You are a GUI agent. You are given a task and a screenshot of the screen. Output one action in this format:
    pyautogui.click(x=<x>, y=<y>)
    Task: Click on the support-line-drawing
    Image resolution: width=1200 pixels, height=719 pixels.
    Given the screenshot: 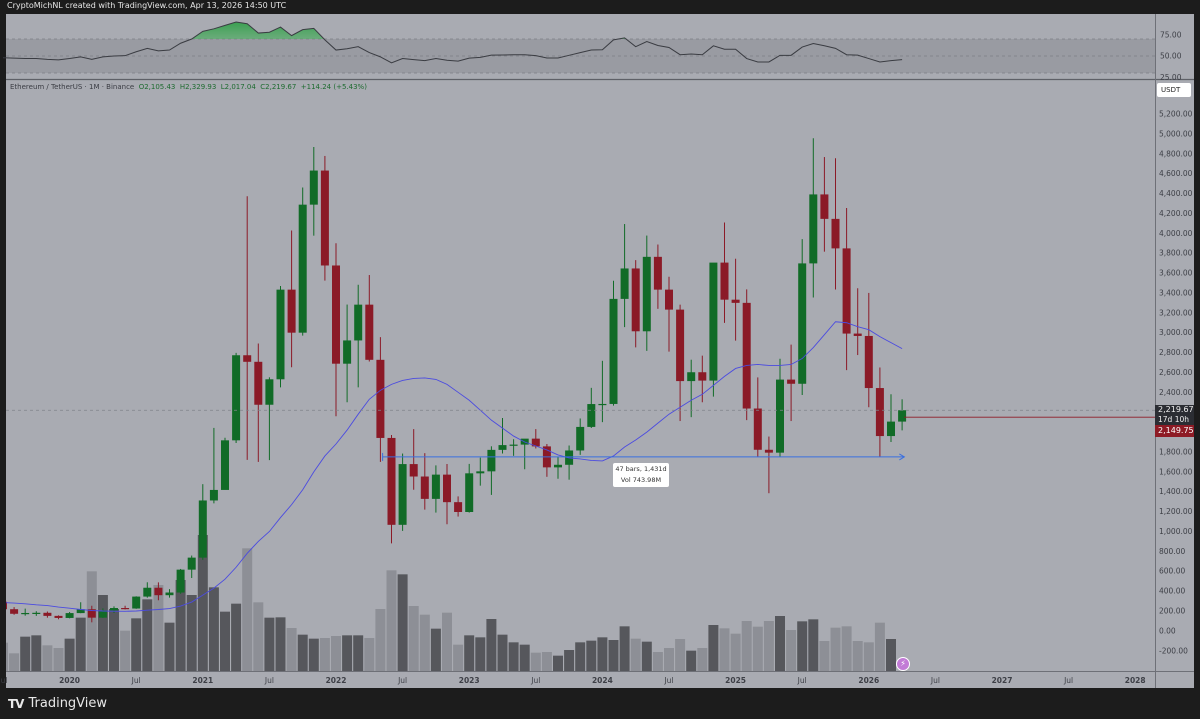 What is the action you would take?
    pyautogui.click(x=644, y=456)
    